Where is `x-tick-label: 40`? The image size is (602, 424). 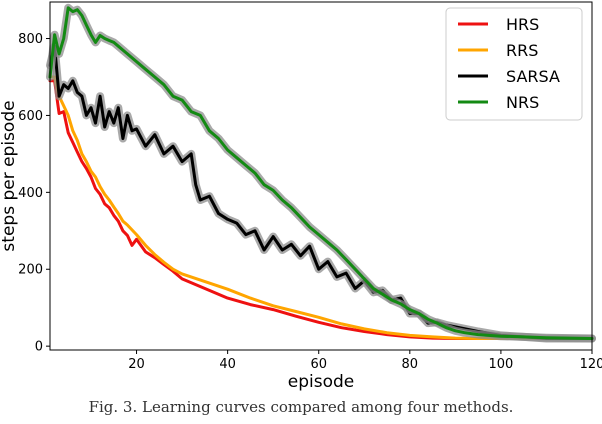 x-tick-label: 40 is located at coordinates (227, 364).